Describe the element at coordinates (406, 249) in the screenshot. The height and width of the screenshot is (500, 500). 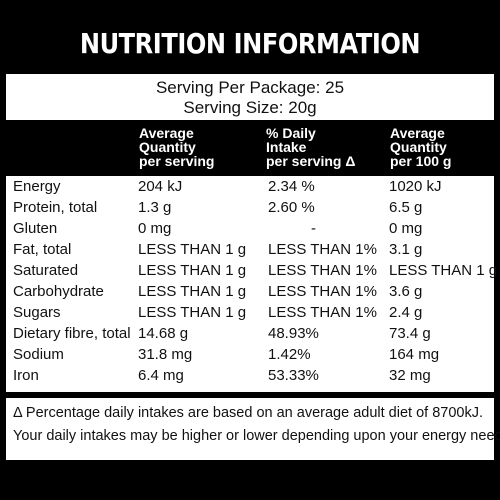
I see `per-100g-value: 3.1 g` at that location.